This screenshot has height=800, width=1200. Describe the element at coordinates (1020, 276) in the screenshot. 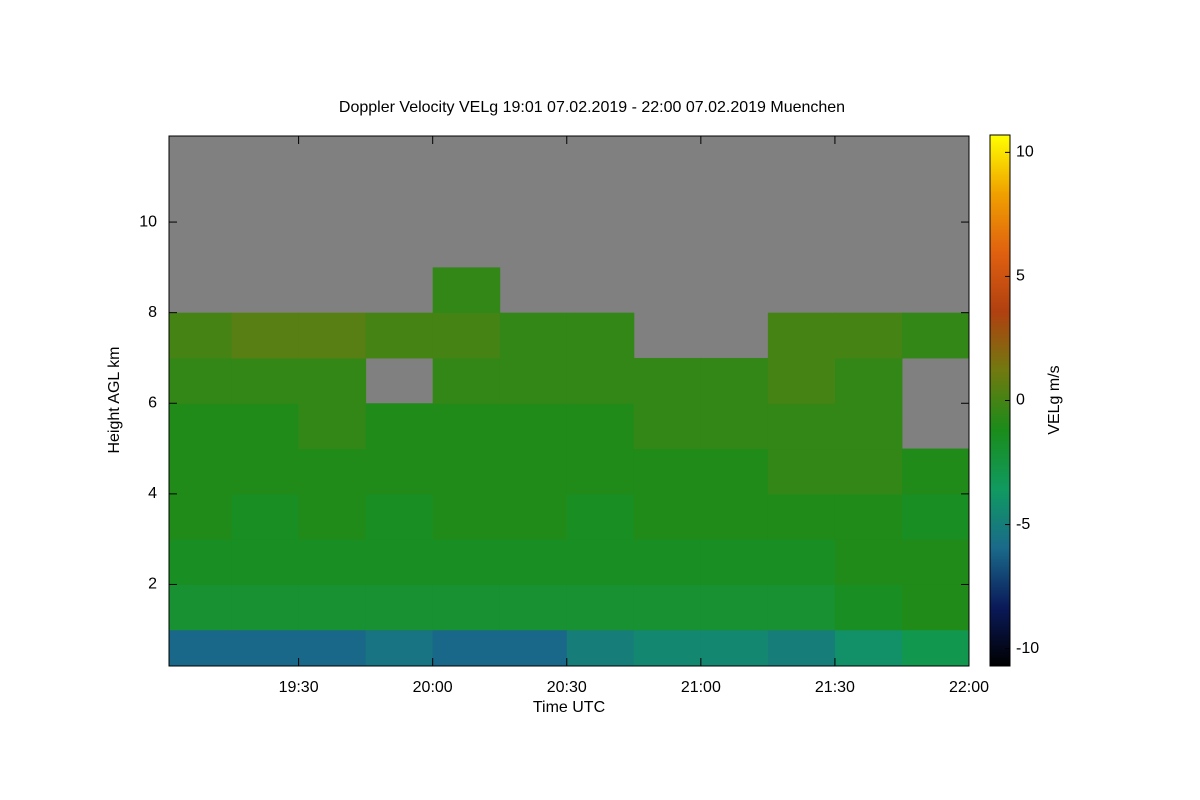

I see `colorbar-tick-label: 5` at that location.